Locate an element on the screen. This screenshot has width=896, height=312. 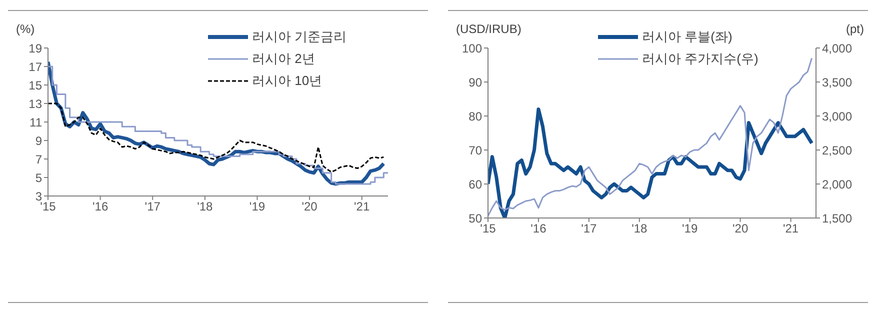
y-tick-label: 70 is located at coordinates (475, 150).